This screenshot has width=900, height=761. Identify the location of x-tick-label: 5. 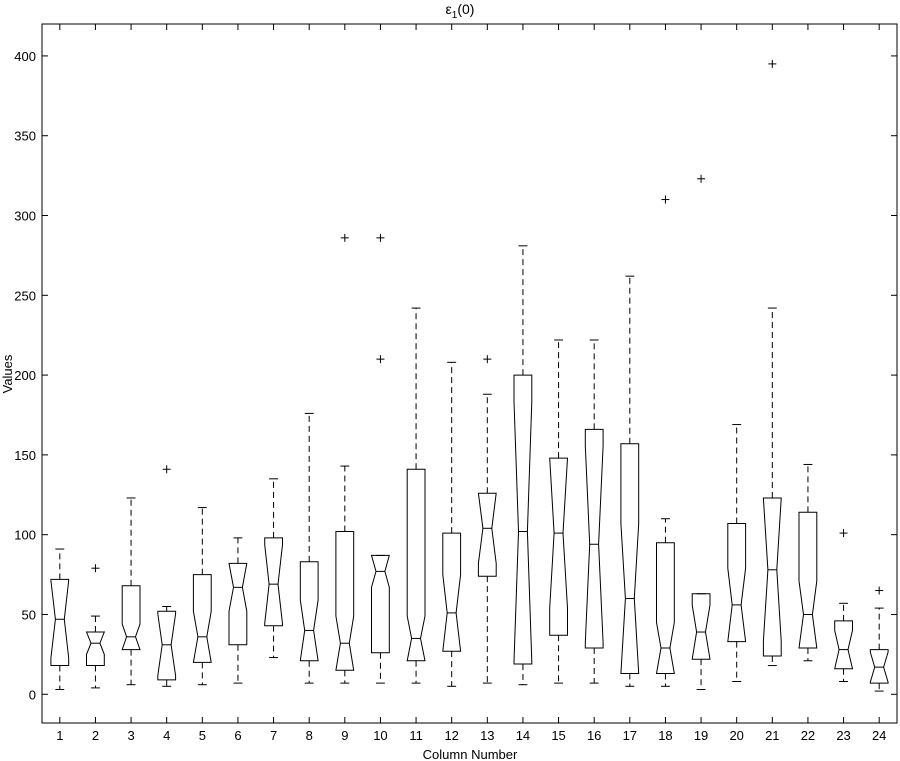
(202, 735).